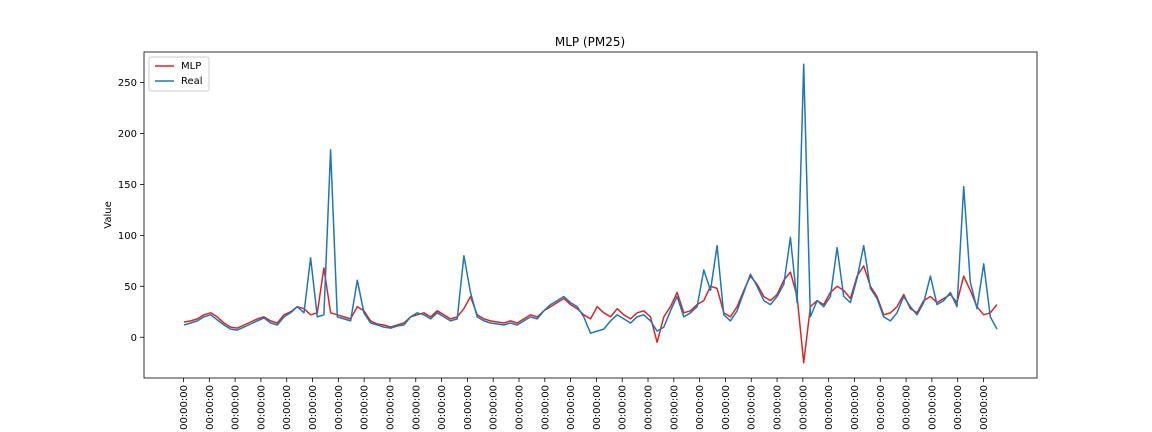  I want to click on y-axis-label: Value, so click(108, 214).